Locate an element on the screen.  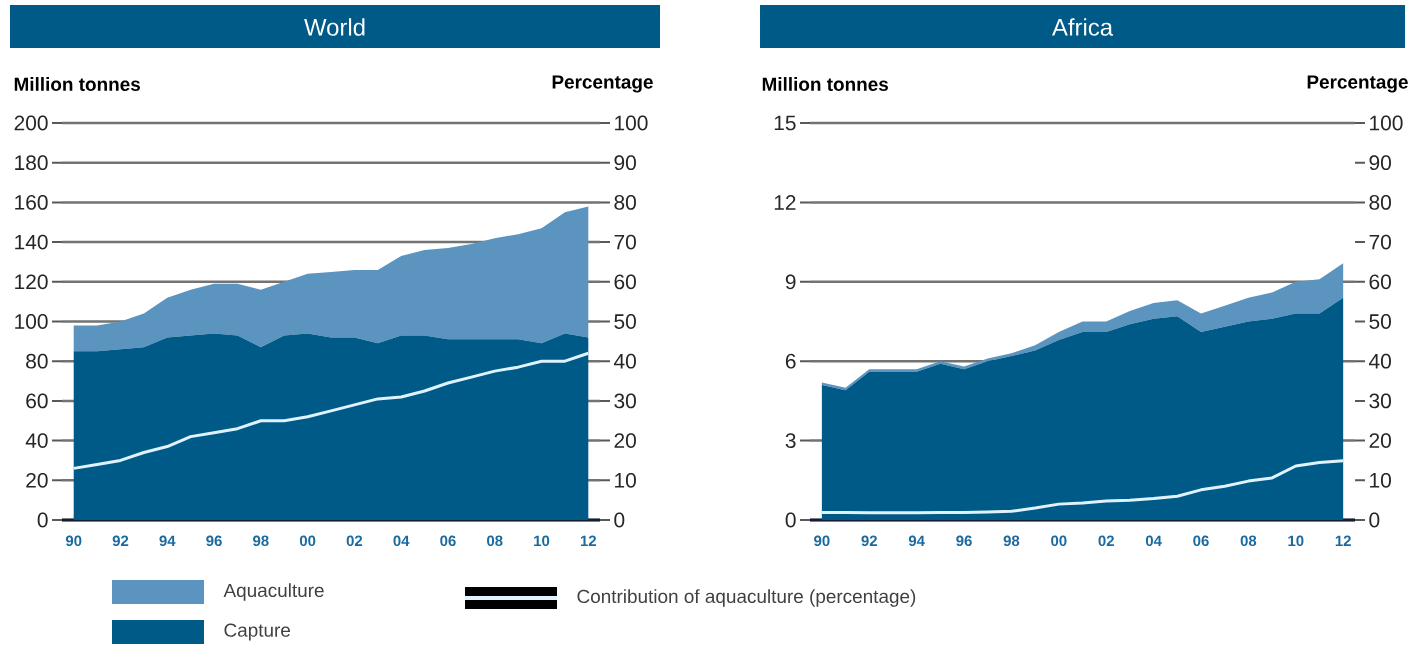
y-tick-label: 160 is located at coordinates (31, 202).